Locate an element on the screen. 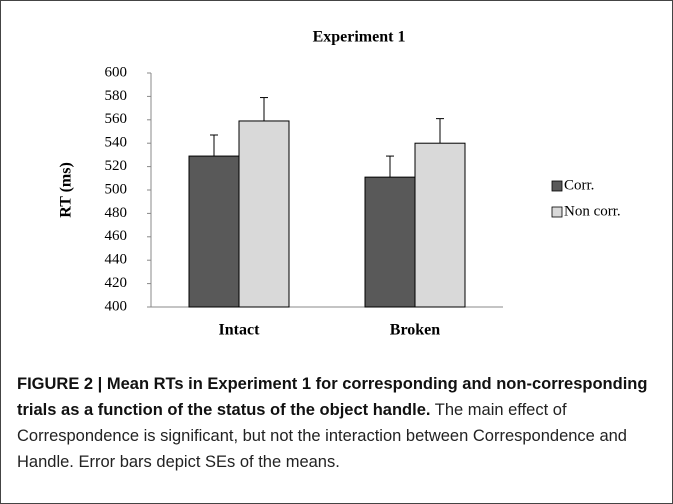  y-tick-label: 460 is located at coordinates (116, 236).